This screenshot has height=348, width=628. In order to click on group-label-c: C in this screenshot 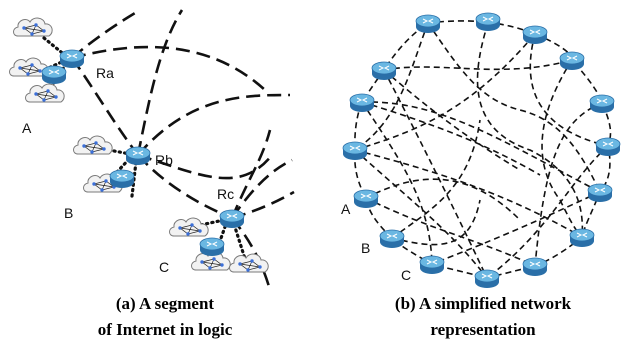, I will do `click(164, 267)`.